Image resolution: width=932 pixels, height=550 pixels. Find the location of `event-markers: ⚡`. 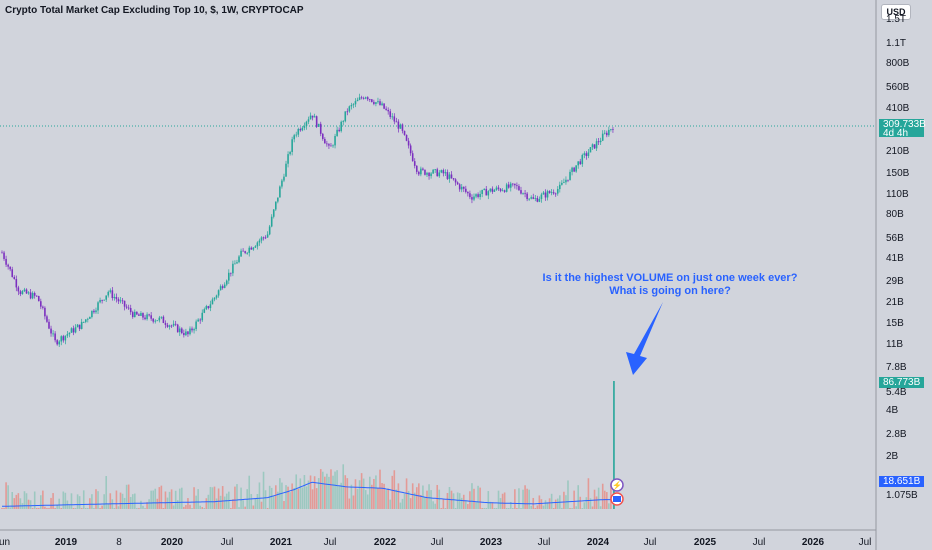

event-markers: ⚡ is located at coordinates (617, 492).